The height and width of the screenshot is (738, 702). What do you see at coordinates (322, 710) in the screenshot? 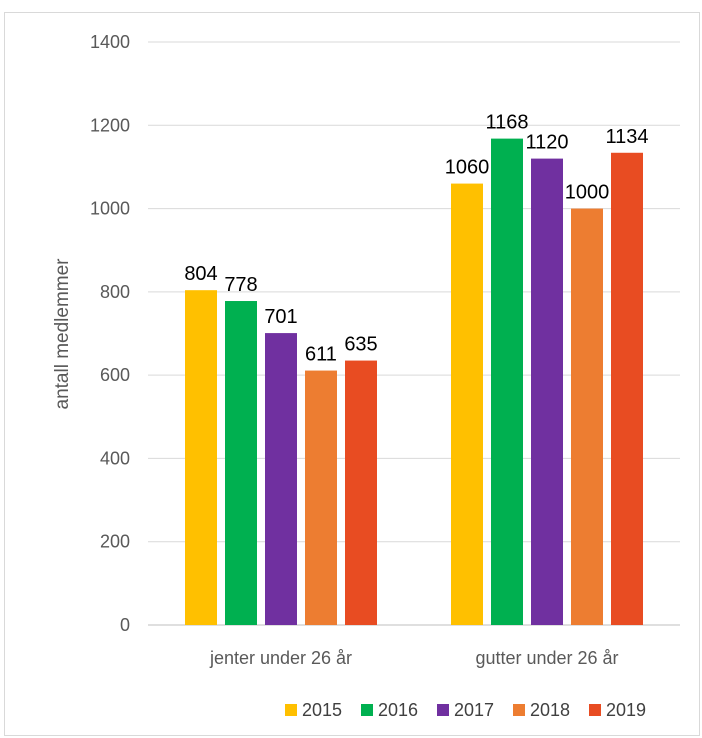
I see `legend-label: 2015` at bounding box center [322, 710].